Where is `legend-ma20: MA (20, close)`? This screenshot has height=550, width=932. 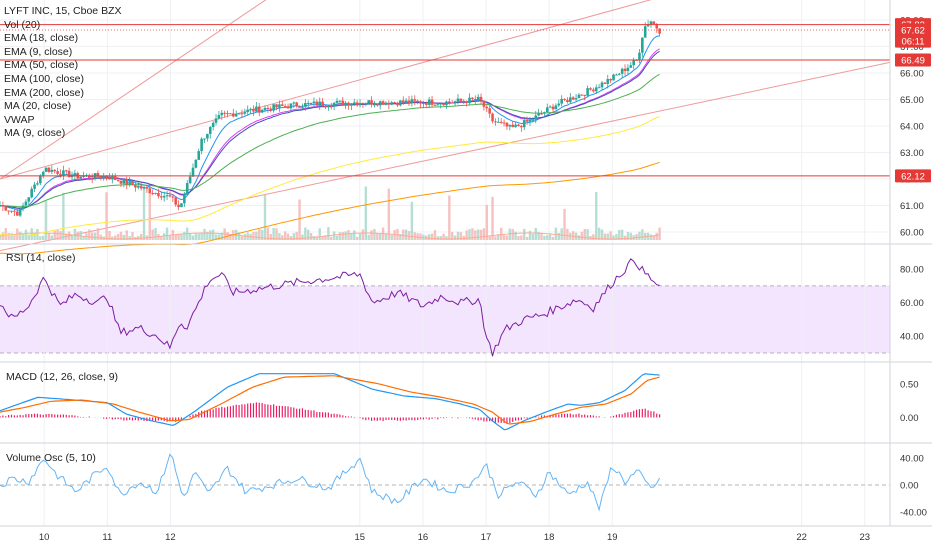
legend-ma20: MA (20, close) is located at coordinates (38, 106).